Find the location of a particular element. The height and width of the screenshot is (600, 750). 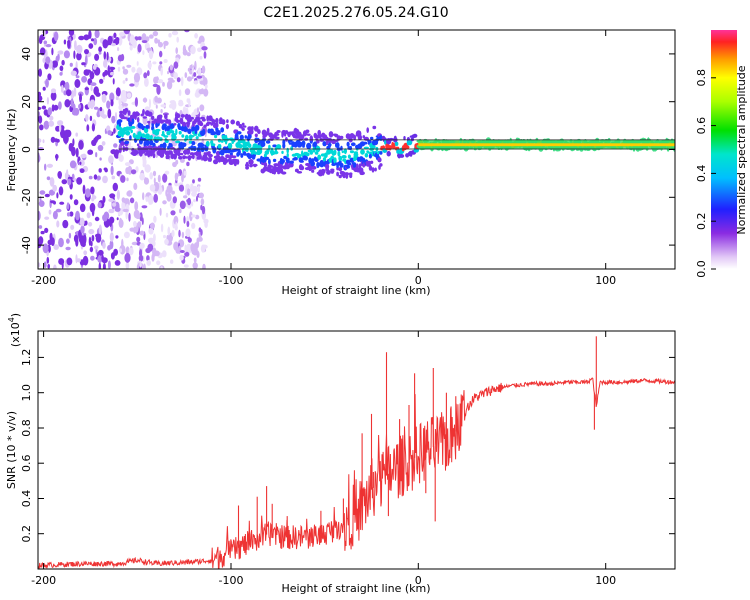

colorbar-ticks: 0.0 0.2 0.4 0.6 0.8 is located at coordinates (705, 173).